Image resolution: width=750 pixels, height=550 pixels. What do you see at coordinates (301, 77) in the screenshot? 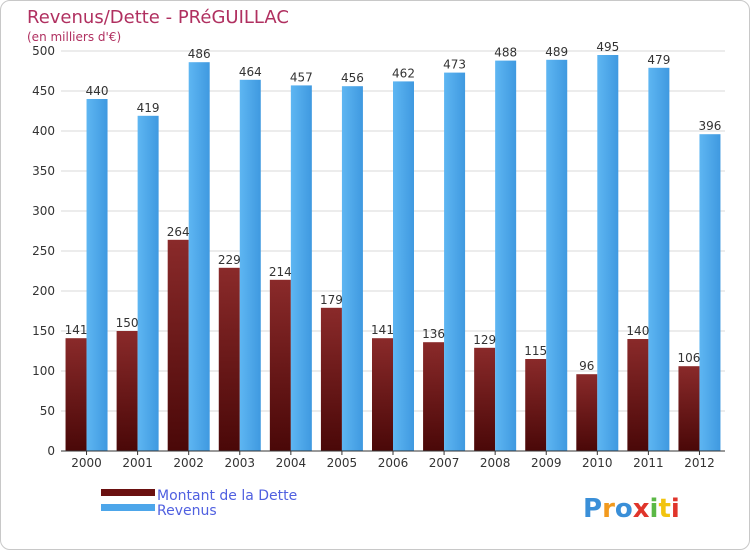
I see `value-label: 457` at bounding box center [301, 77].